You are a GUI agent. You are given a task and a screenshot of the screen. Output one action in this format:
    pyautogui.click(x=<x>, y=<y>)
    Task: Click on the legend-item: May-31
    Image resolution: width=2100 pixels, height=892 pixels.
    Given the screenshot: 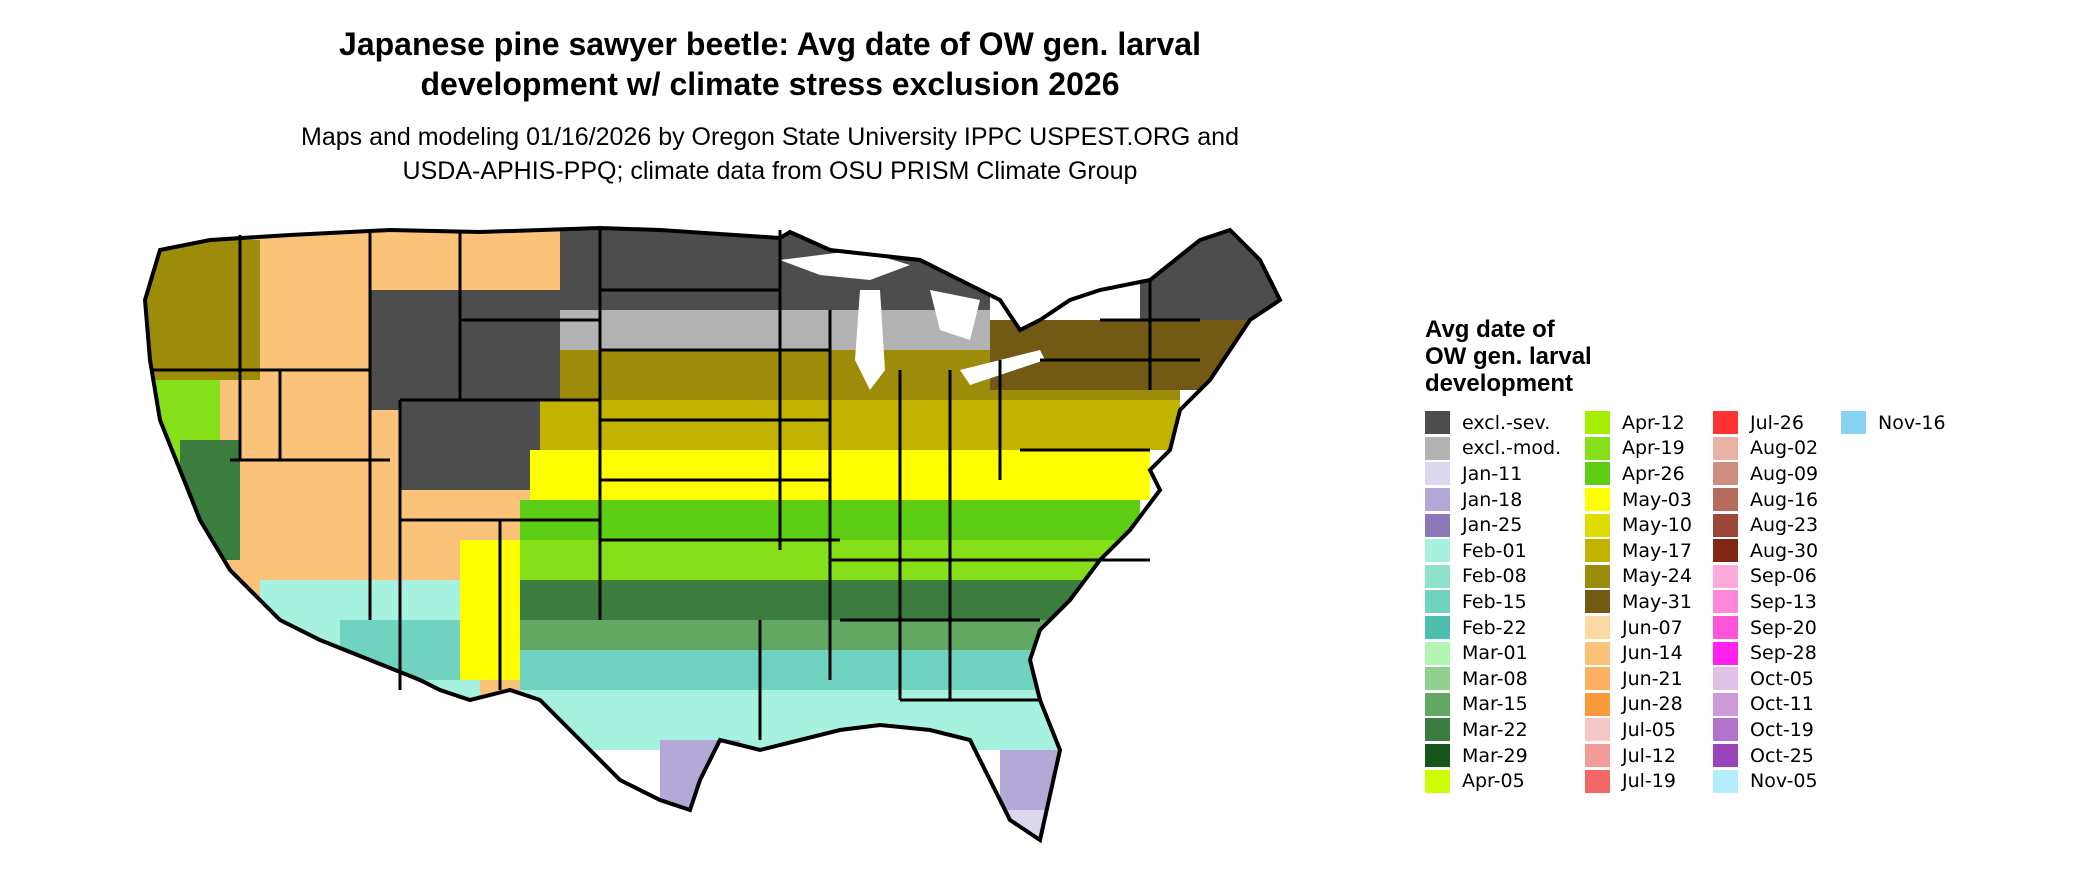 What is the action you would take?
    pyautogui.click(x=1649, y=602)
    